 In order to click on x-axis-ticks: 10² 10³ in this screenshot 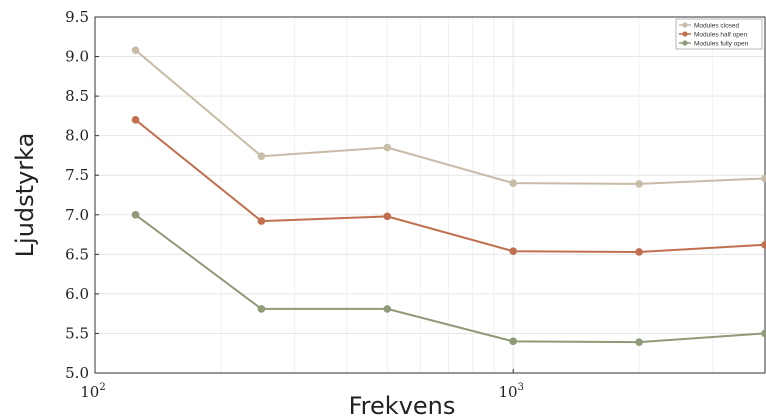, I will do `click(302, 385)`.